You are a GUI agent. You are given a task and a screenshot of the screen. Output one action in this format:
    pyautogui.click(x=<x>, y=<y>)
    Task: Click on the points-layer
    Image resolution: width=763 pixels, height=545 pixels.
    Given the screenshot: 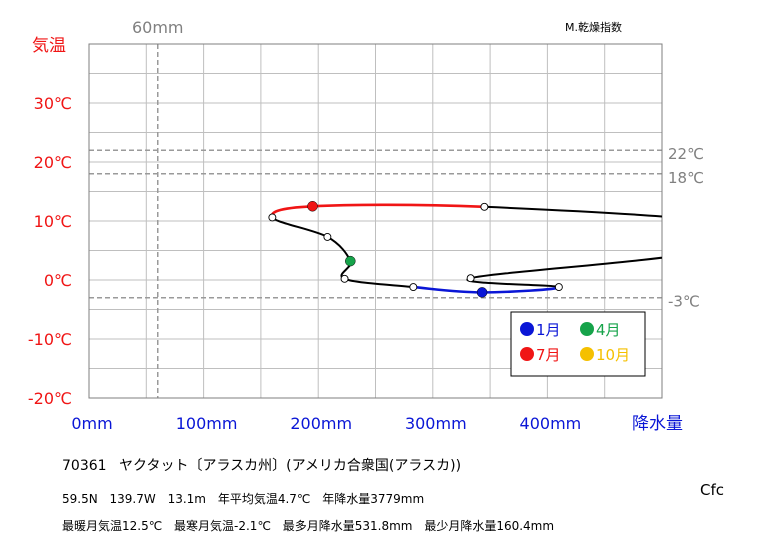 What is the action you would take?
    pyautogui.click(x=415, y=249)
    